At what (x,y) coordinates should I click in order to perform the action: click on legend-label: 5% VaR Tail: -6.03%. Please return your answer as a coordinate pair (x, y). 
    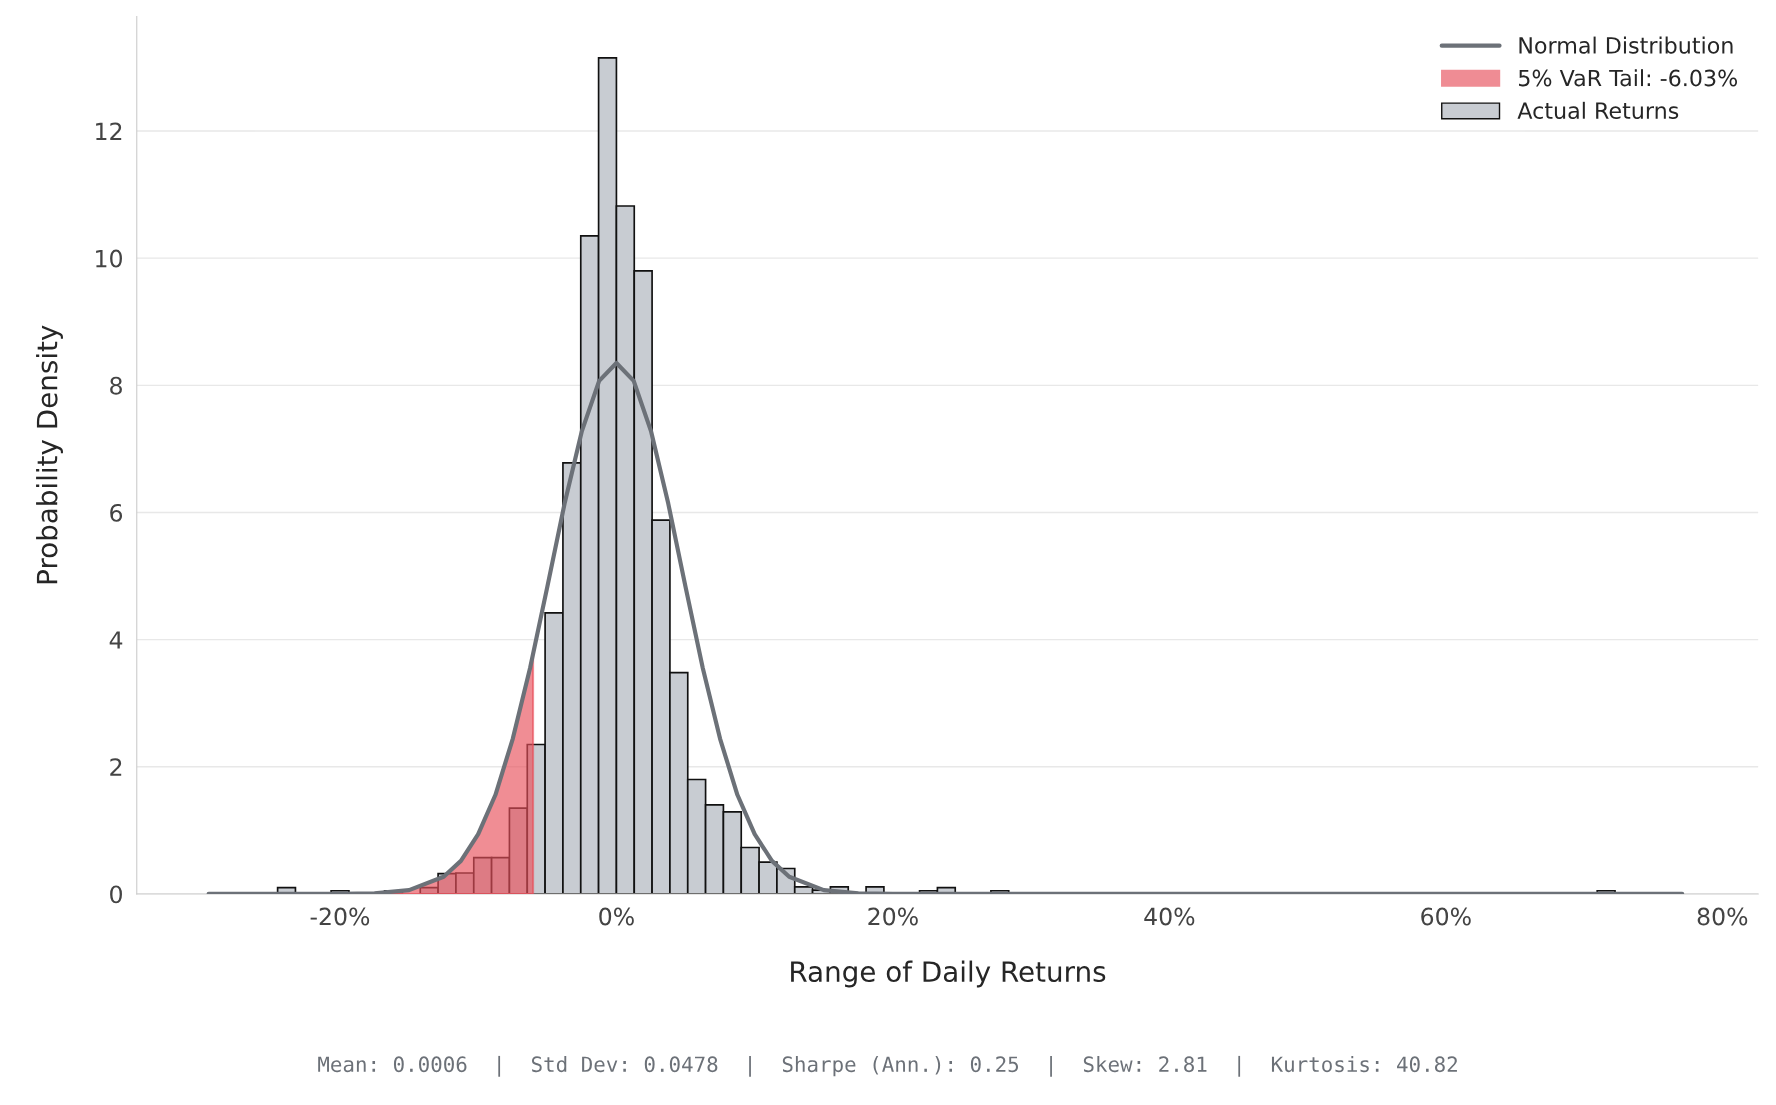
    Looking at the image, I should click on (1628, 78).